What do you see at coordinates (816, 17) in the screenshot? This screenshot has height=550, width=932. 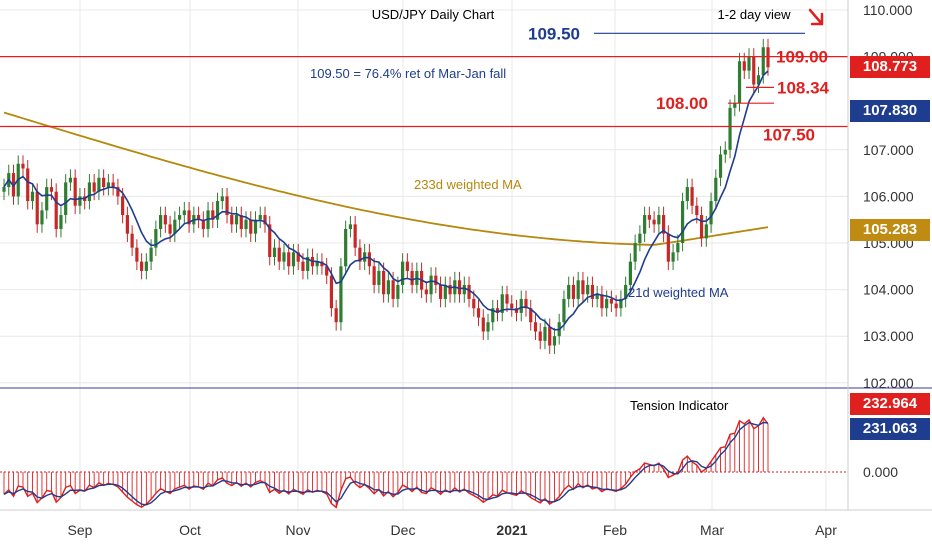 I see `down-arrow-icon` at bounding box center [816, 17].